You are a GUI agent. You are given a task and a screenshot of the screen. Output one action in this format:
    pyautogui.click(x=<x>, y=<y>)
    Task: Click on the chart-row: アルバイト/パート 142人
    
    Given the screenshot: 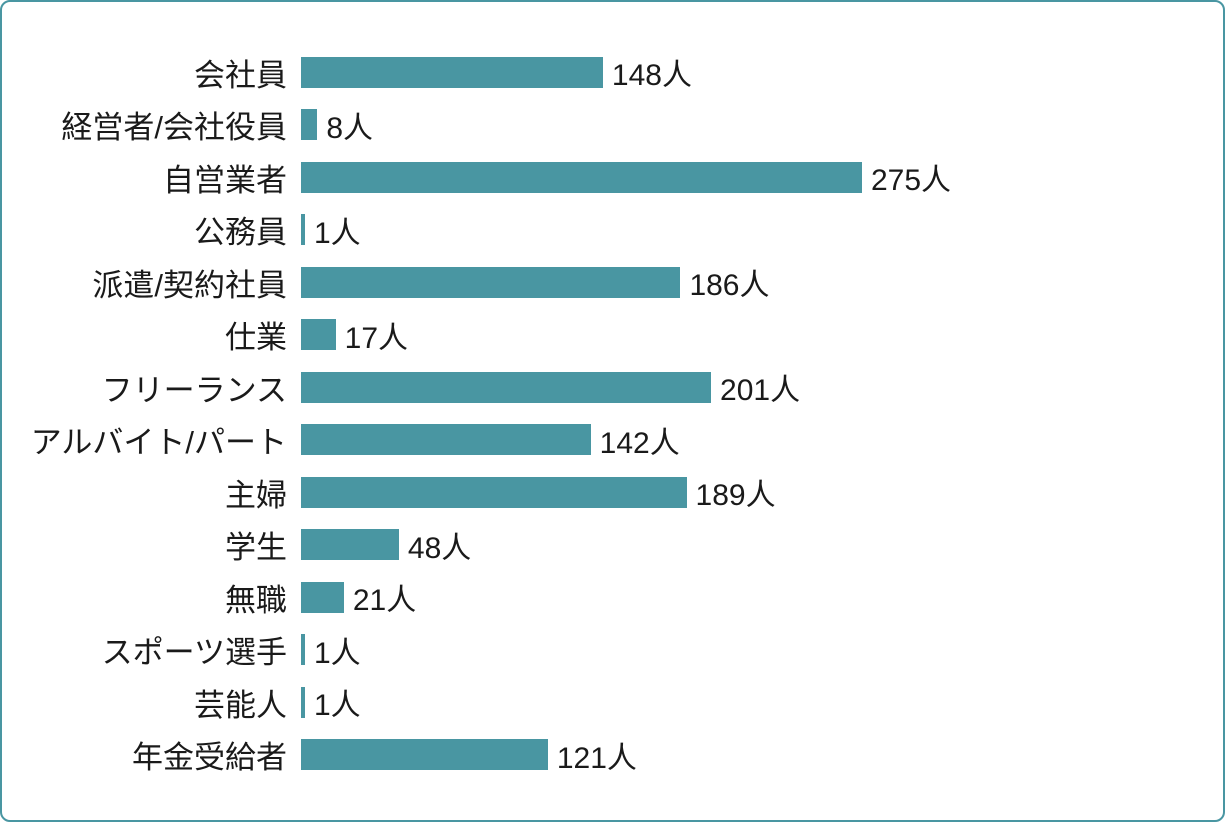 What is the action you would take?
    pyautogui.click(x=612, y=440)
    